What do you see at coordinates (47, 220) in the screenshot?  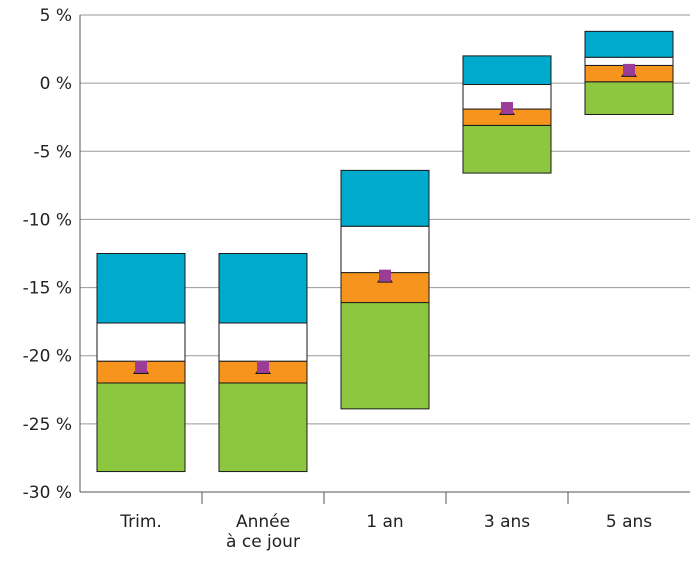 I see `y-tick-label: -10 %` at bounding box center [47, 220].